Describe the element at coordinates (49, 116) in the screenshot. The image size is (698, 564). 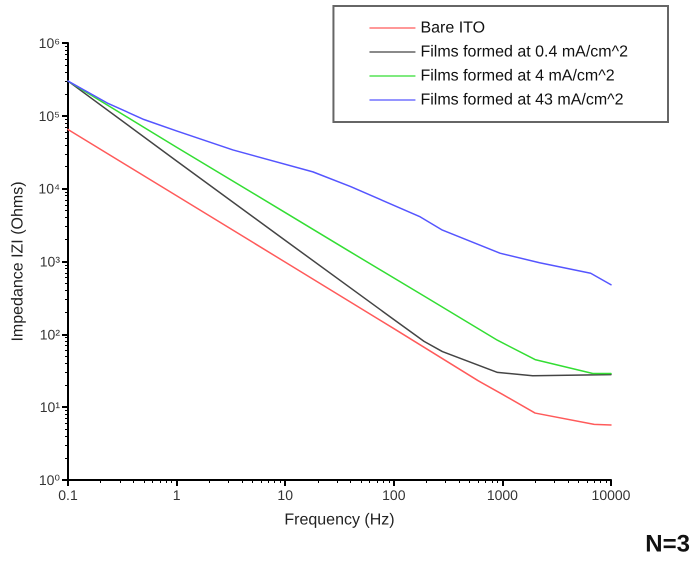
I see `y-tick-label: 10⁵` at that location.